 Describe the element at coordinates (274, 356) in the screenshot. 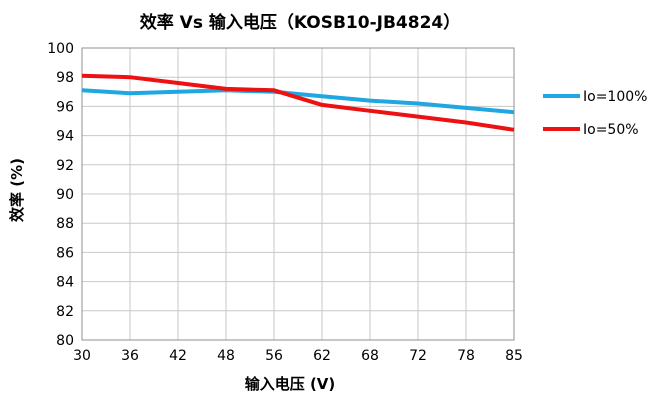

I see `x-tick-label: 56` at that location.